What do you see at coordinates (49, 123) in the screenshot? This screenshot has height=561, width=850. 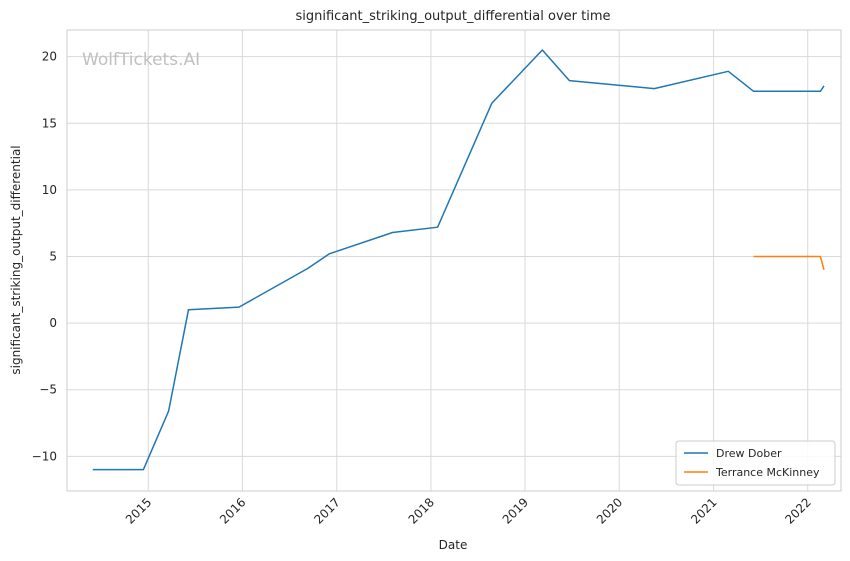 I see `y-tick-label: 15` at bounding box center [49, 123].